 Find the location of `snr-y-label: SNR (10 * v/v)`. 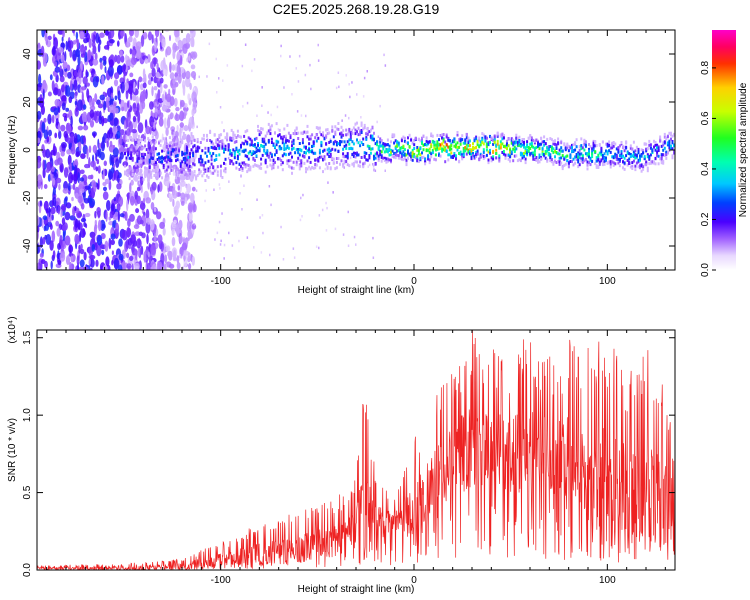

snr-y-label: SNR (10 * v/v) is located at coordinates (12, 450).